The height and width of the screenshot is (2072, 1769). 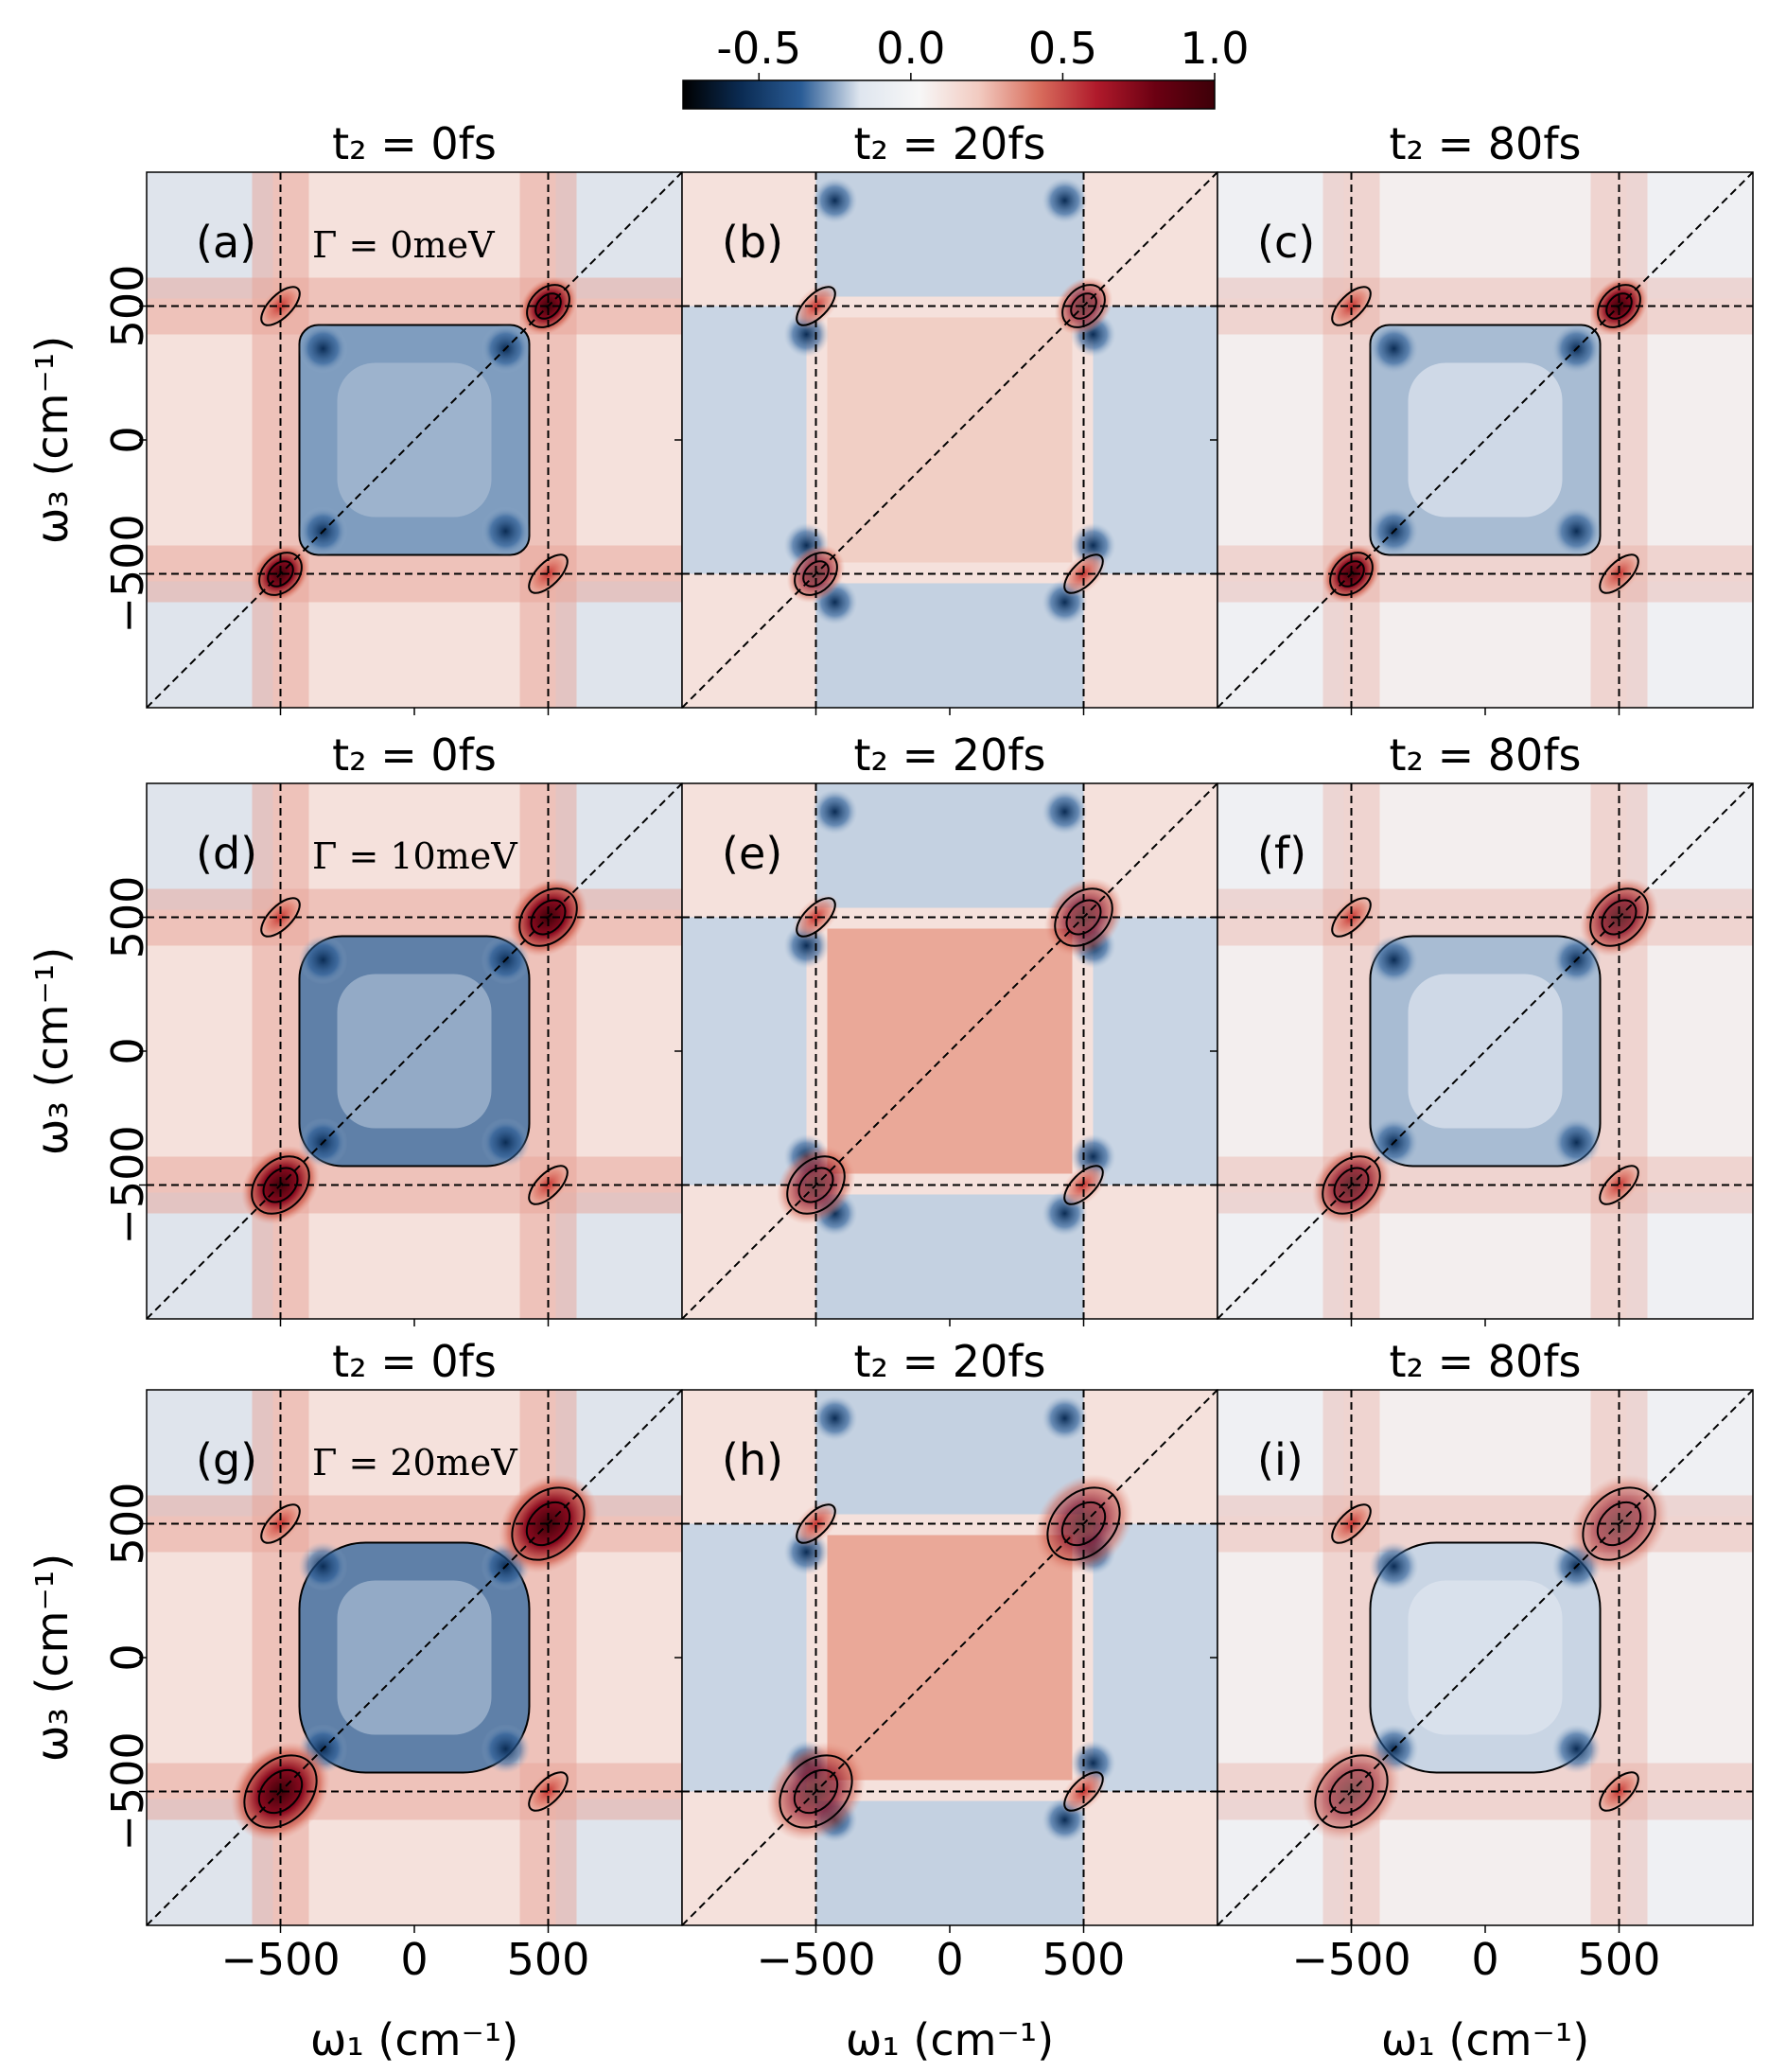 What do you see at coordinates (950, 755) in the screenshot?
I see `panel-title: t₂ = 20fs` at bounding box center [950, 755].